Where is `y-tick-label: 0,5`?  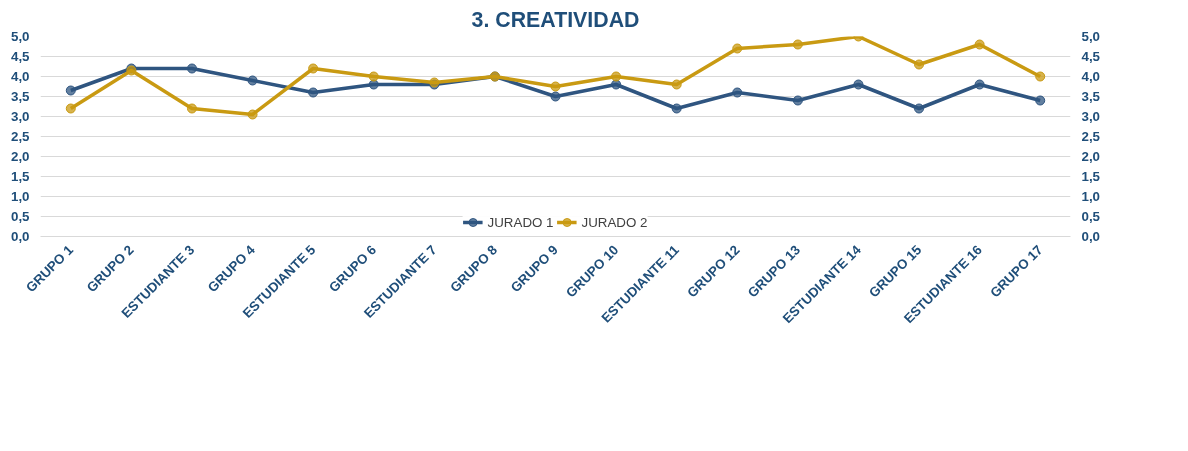
y-tick-label: 0,5 is located at coordinates (20, 216).